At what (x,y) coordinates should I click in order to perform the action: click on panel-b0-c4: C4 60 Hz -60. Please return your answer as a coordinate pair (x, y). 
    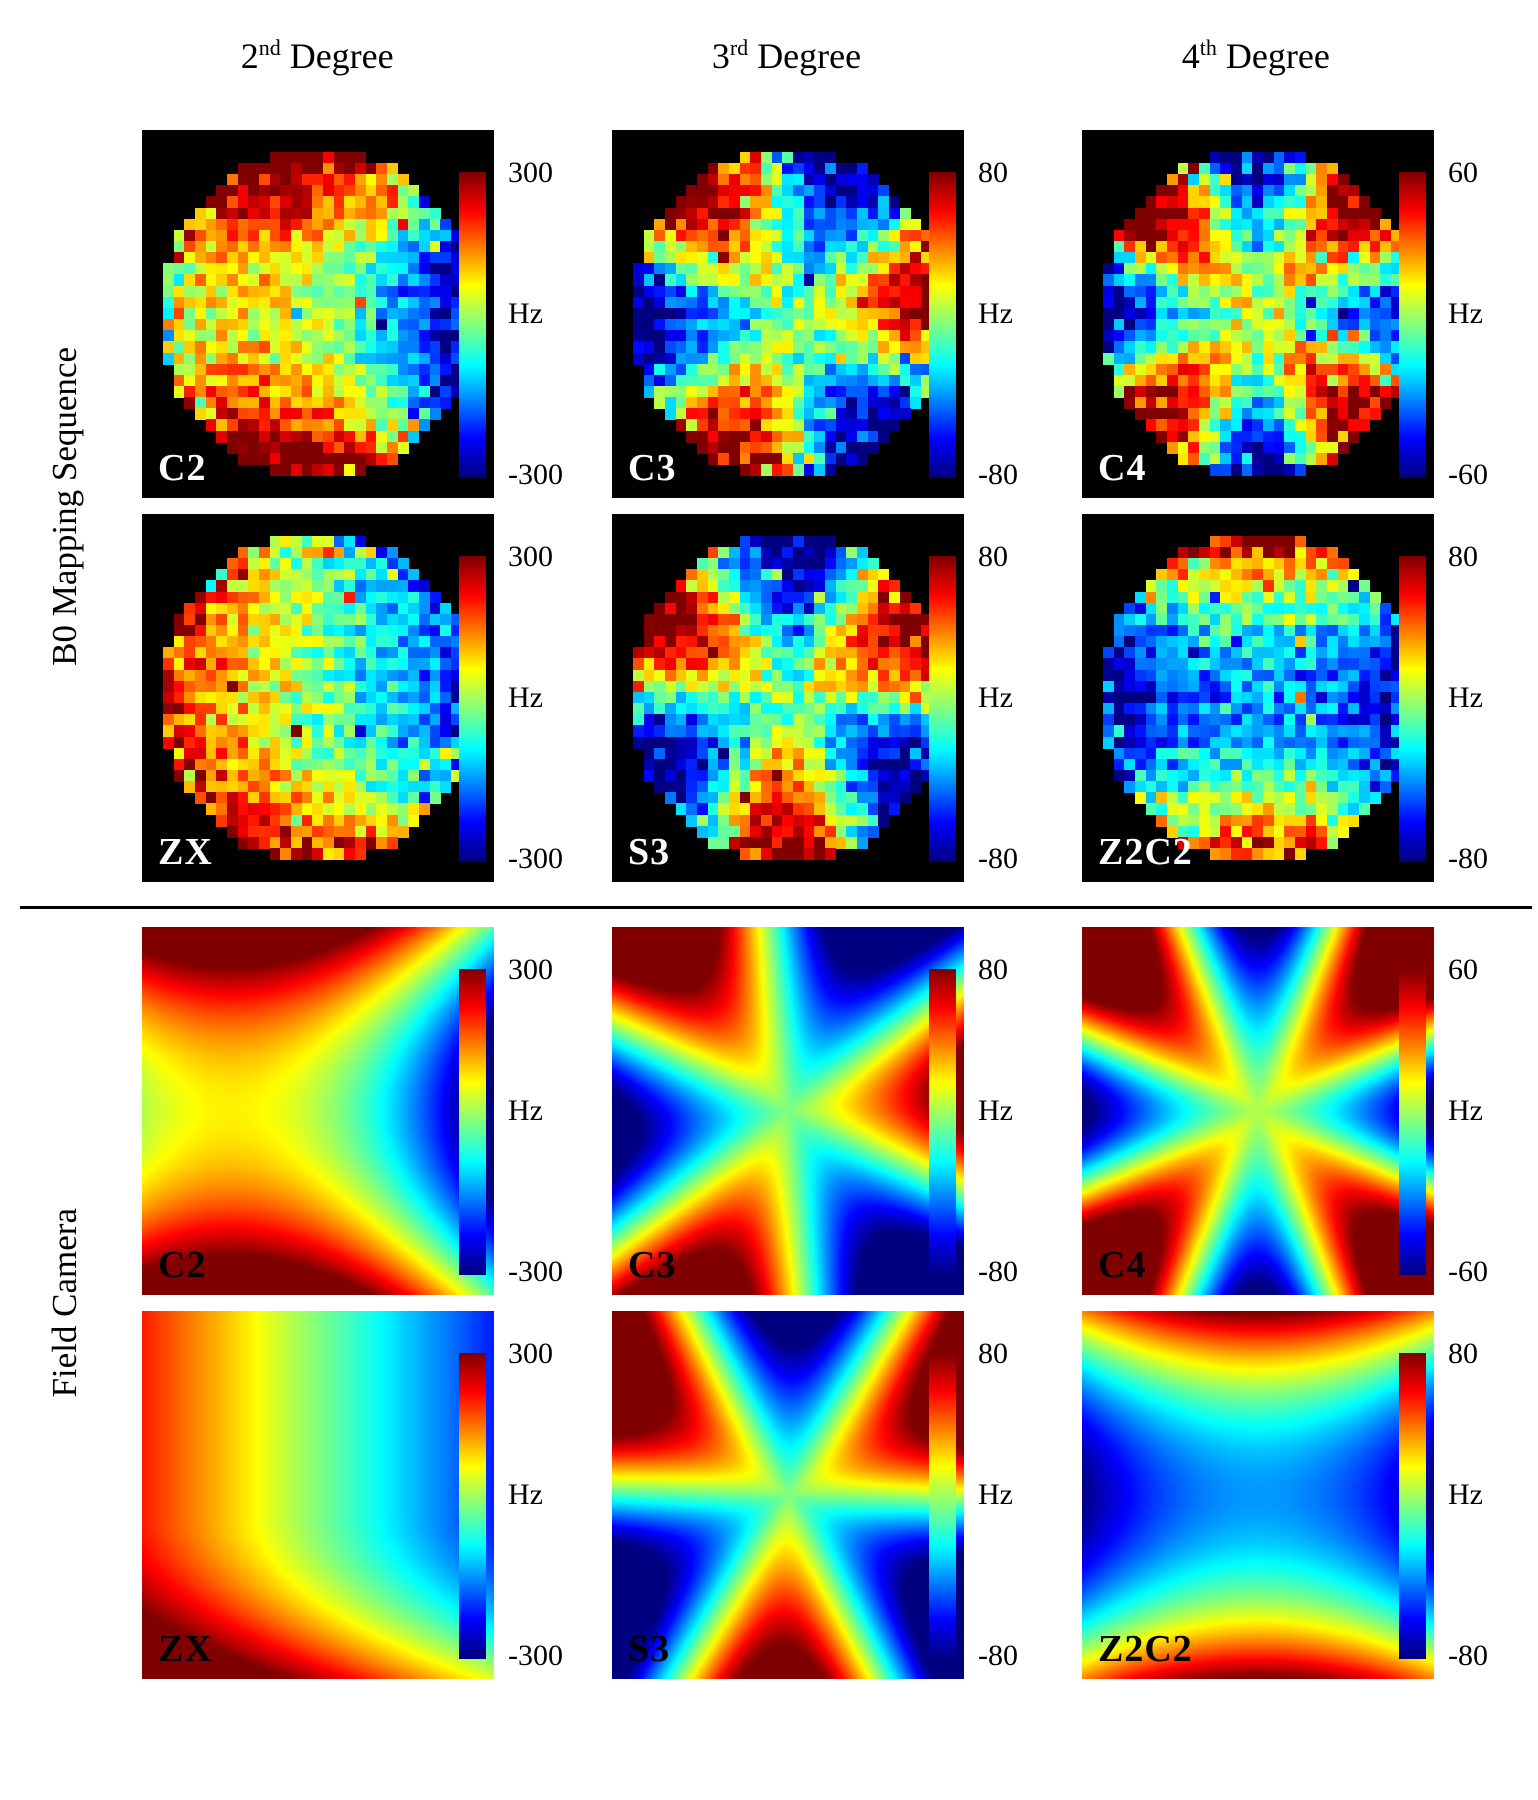
    Looking at the image, I should click on (1304, 314).